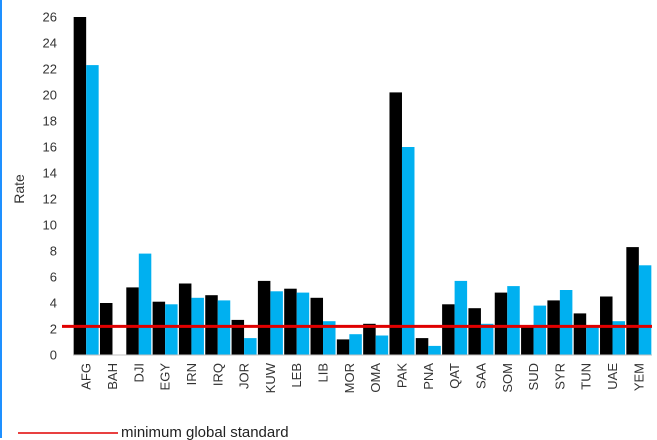 This screenshot has height=440, width=657. What do you see at coordinates (53, 277) in the screenshot?
I see `y-tick-label: 6` at bounding box center [53, 277].